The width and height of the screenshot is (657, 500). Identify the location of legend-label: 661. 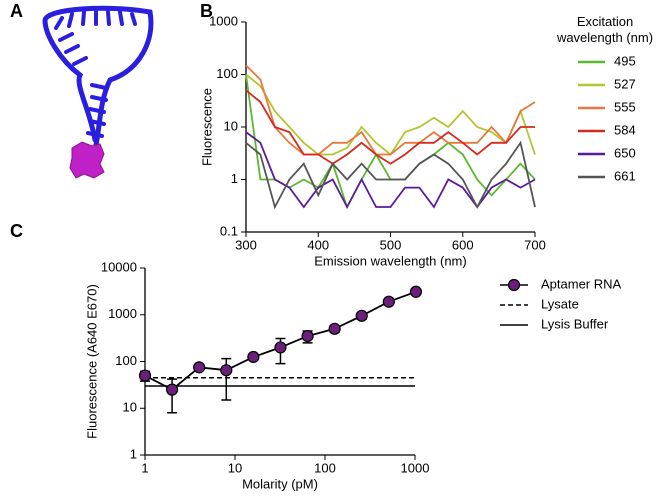
(625, 175).